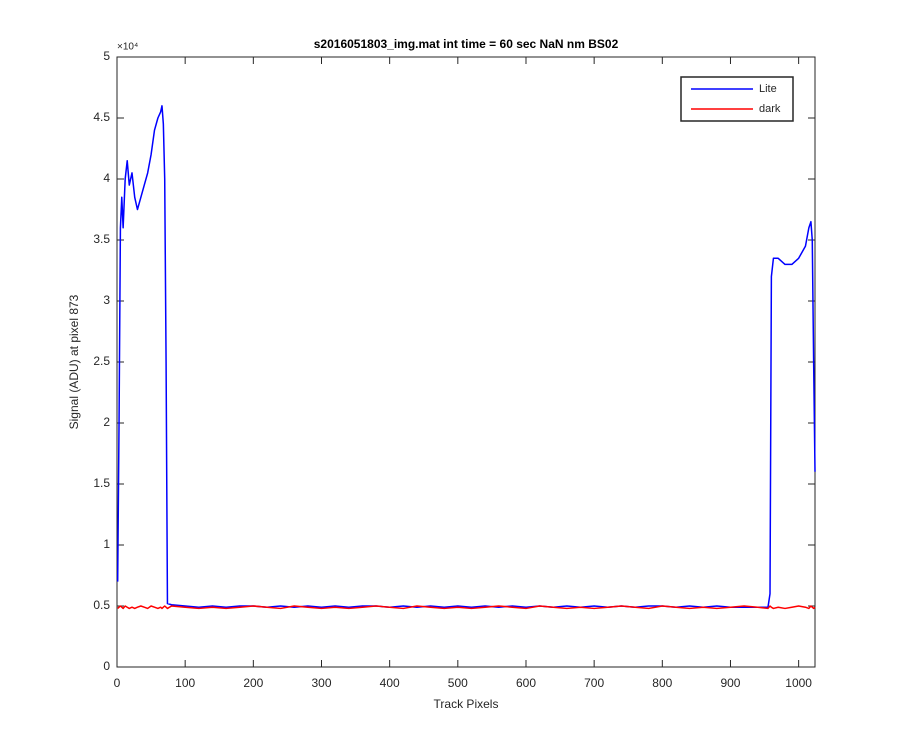 The height and width of the screenshot is (750, 900). Describe the element at coordinates (101, 239) in the screenshot. I see `y-tick-label: 3.5` at that location.